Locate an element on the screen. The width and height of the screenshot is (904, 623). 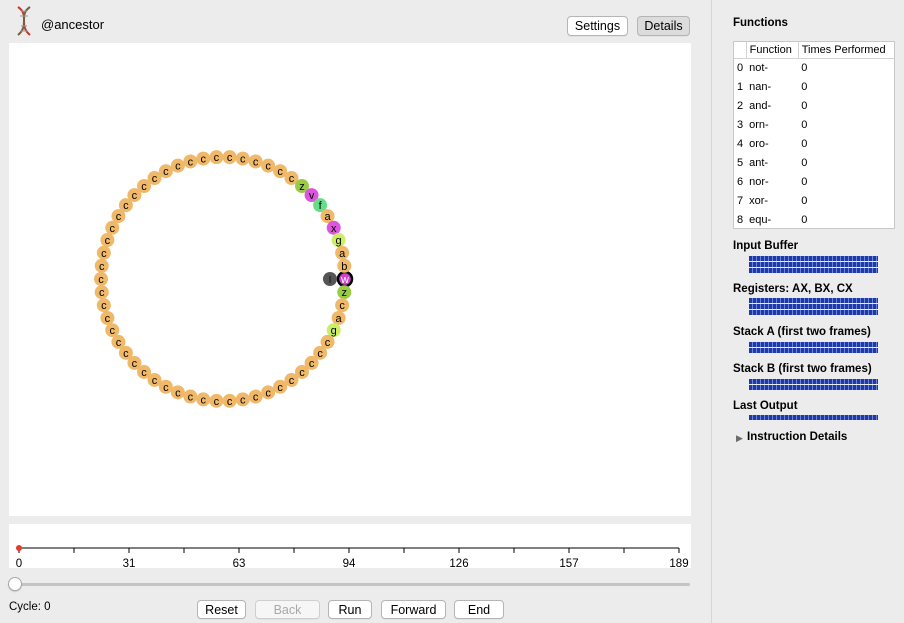
dna-icon is located at coordinates (24, 21).